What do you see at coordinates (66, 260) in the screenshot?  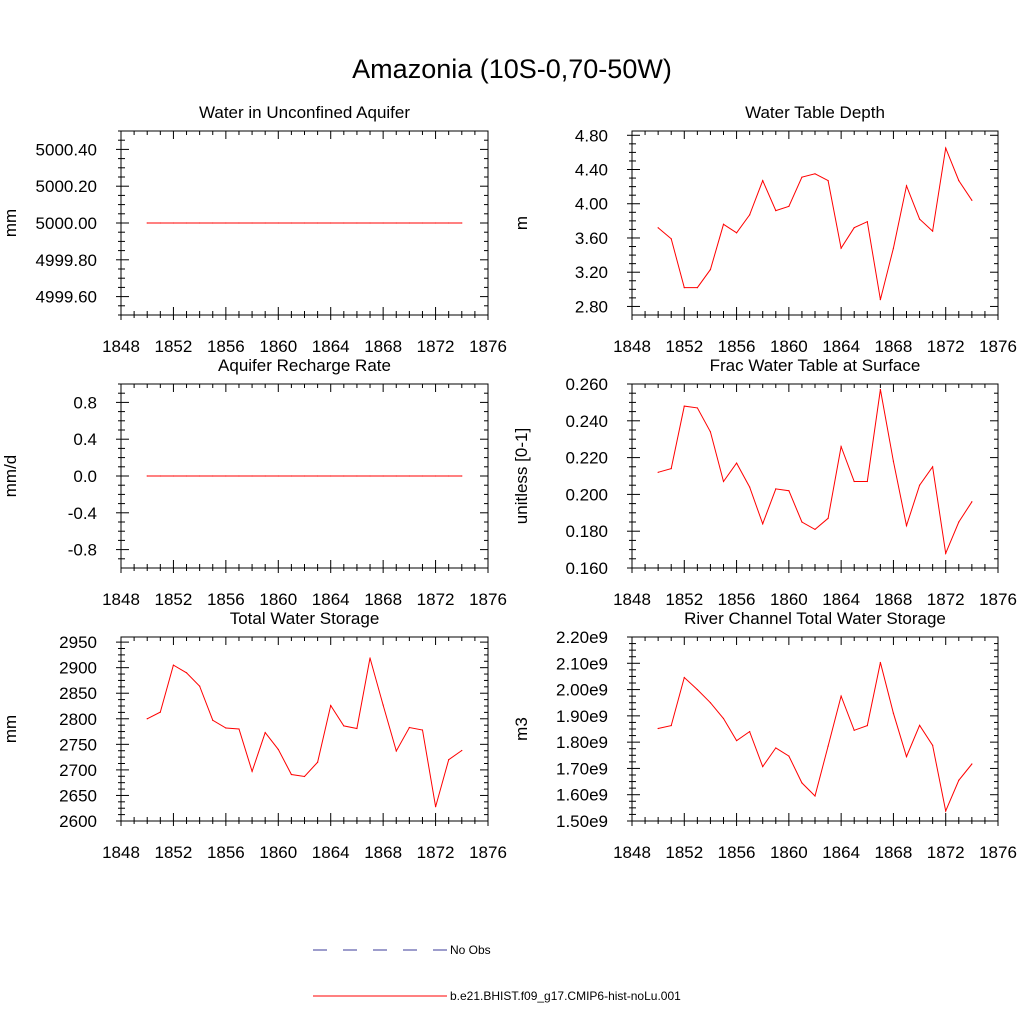 I see `y-tick-label: 4999.80` at bounding box center [66, 260].